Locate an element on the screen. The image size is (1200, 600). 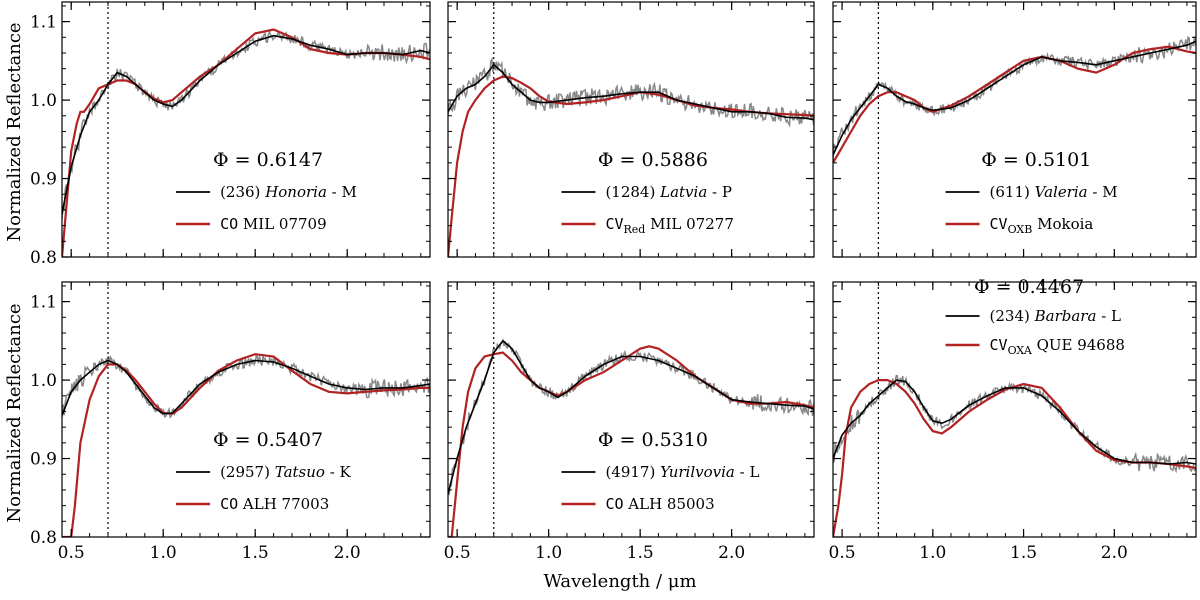
legend-asteroid-label: (611) Valeria - M is located at coordinates (1054, 192).